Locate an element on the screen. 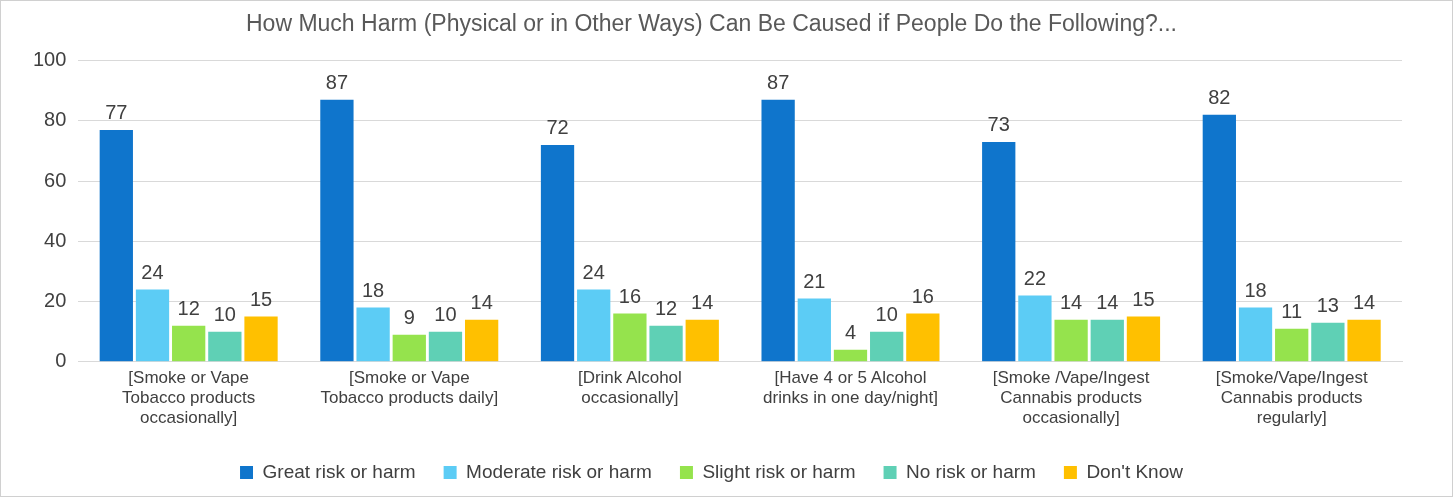  y-tick-label: 60 is located at coordinates (55, 179).